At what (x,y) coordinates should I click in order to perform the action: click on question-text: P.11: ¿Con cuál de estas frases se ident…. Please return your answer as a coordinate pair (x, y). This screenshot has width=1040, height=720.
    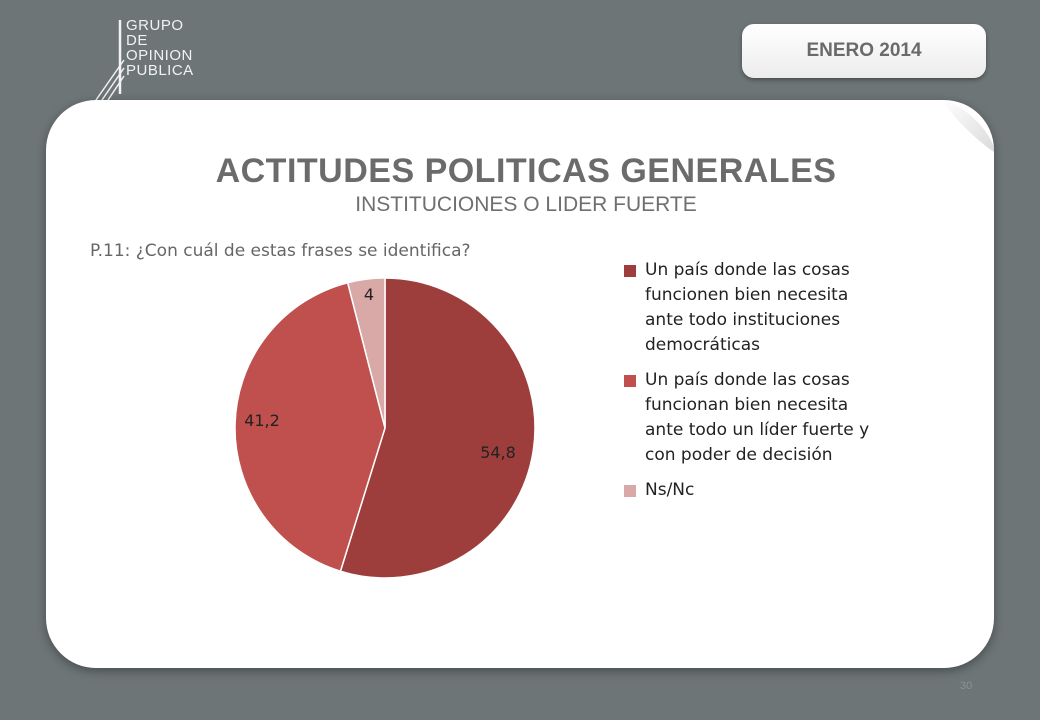
    Looking at the image, I should click on (280, 251).